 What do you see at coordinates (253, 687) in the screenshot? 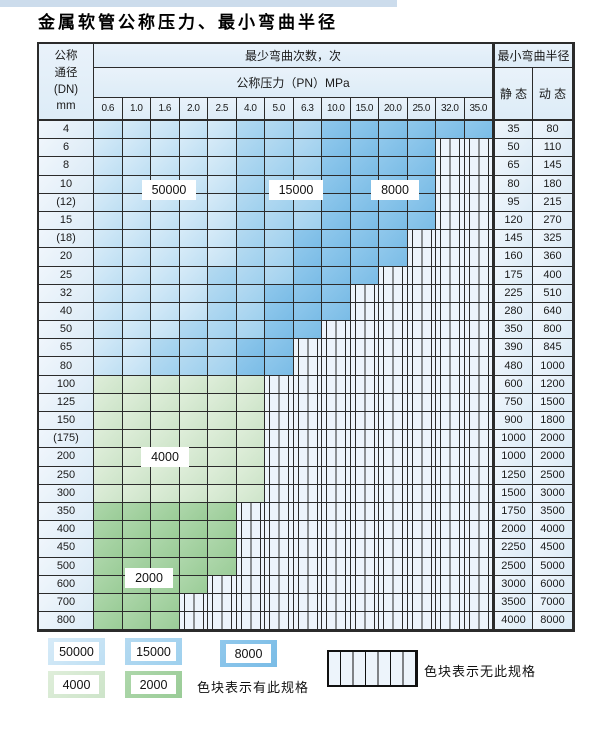
I see `has-spec-note: 色块表示有此规格` at bounding box center [253, 687].